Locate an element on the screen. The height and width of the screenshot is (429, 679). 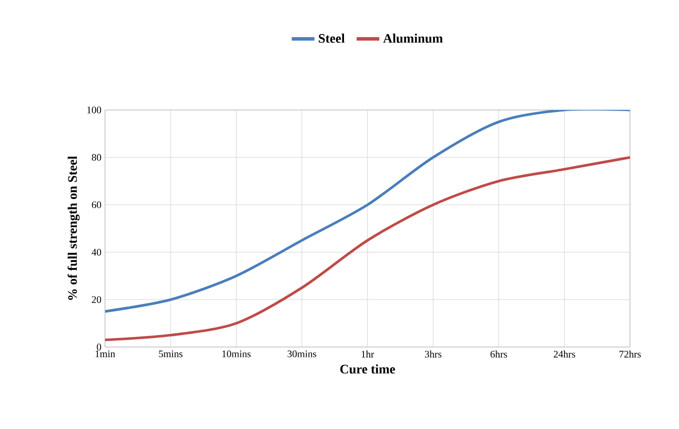
x-tick-label: 72hrs is located at coordinates (630, 354).